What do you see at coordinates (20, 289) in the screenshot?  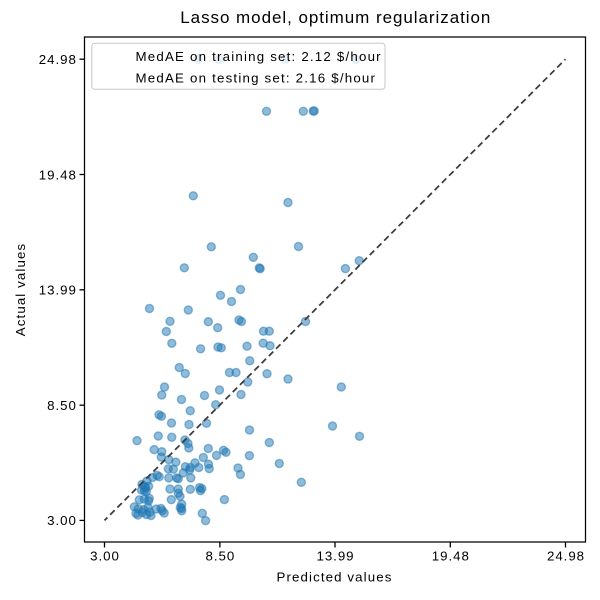 I see `svg-text: Actual values` at bounding box center [20, 289].